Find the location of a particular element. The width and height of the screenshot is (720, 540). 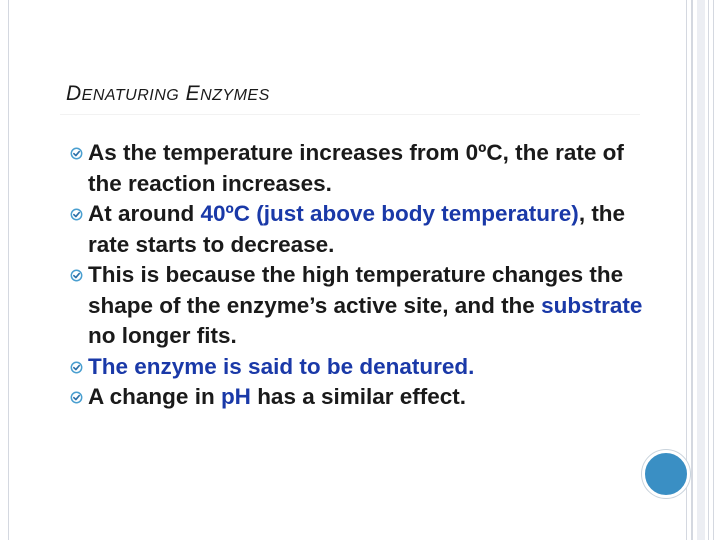

bullet-text-run: substrate is located at coordinates (592, 305).